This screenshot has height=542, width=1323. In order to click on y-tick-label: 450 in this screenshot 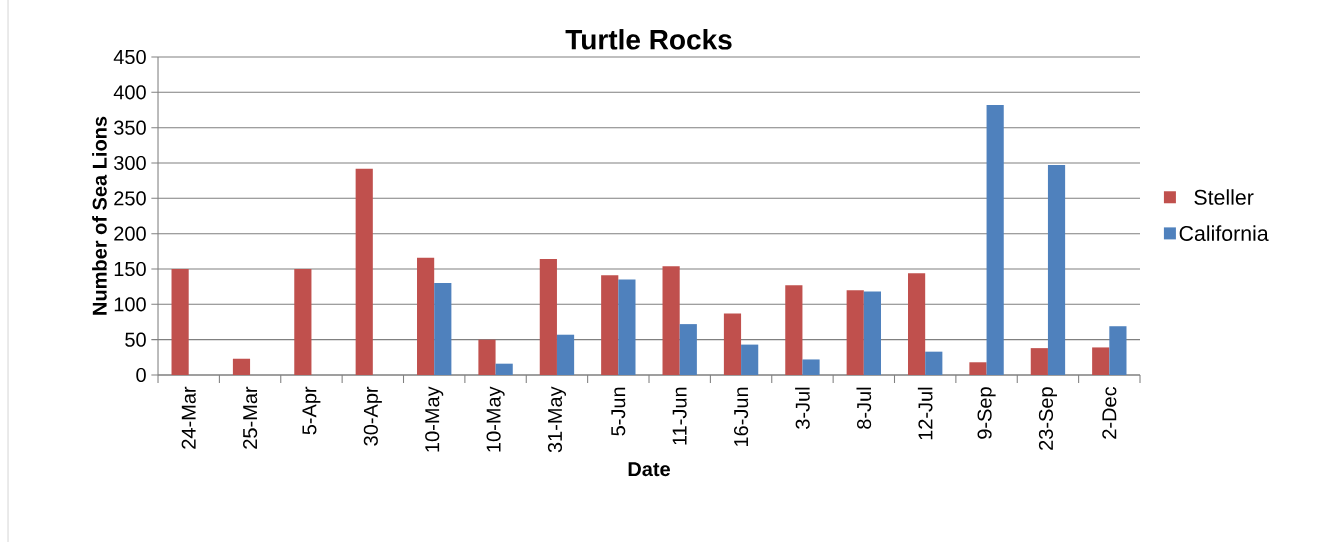, I will do `click(129, 57)`.